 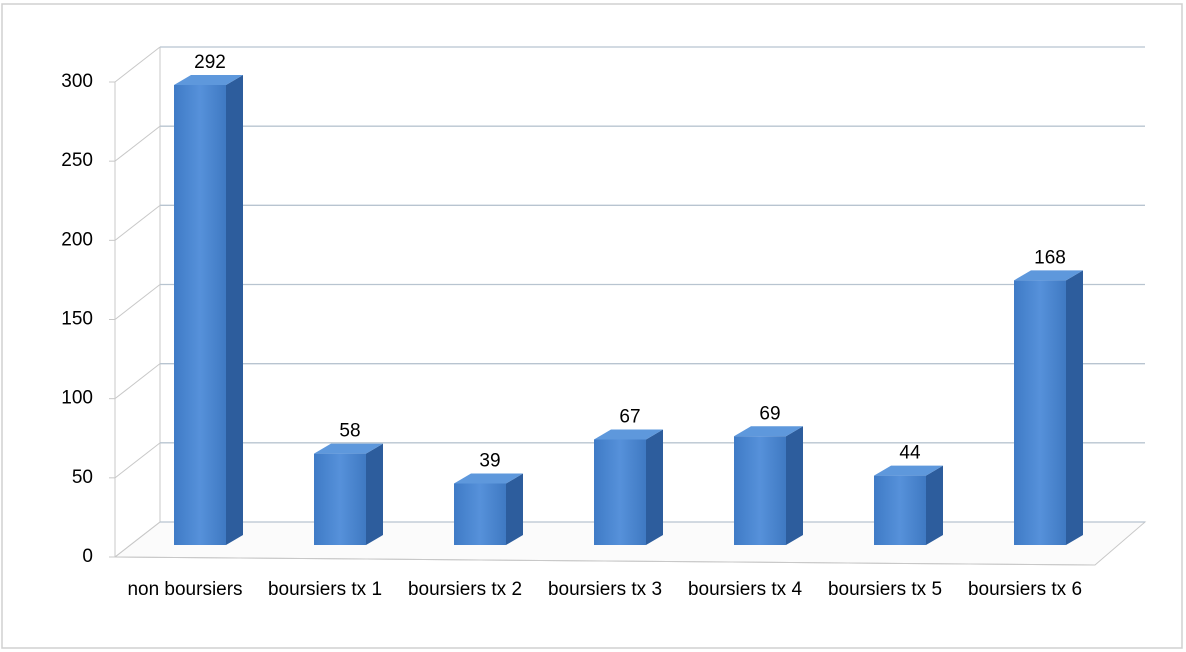 What do you see at coordinates (82, 477) in the screenshot?
I see `y-tick-label: 50` at bounding box center [82, 477].